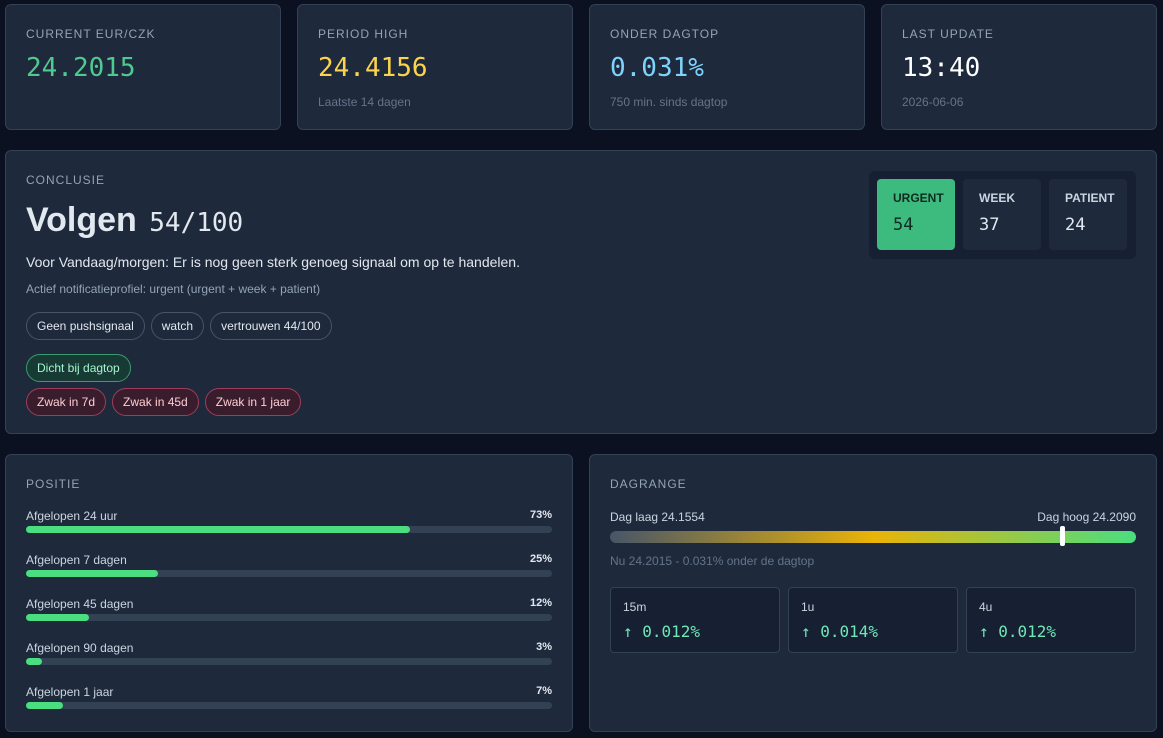 The image size is (1163, 738). I want to click on stat-sub: 750 min. sinds dagtop, so click(669, 102).